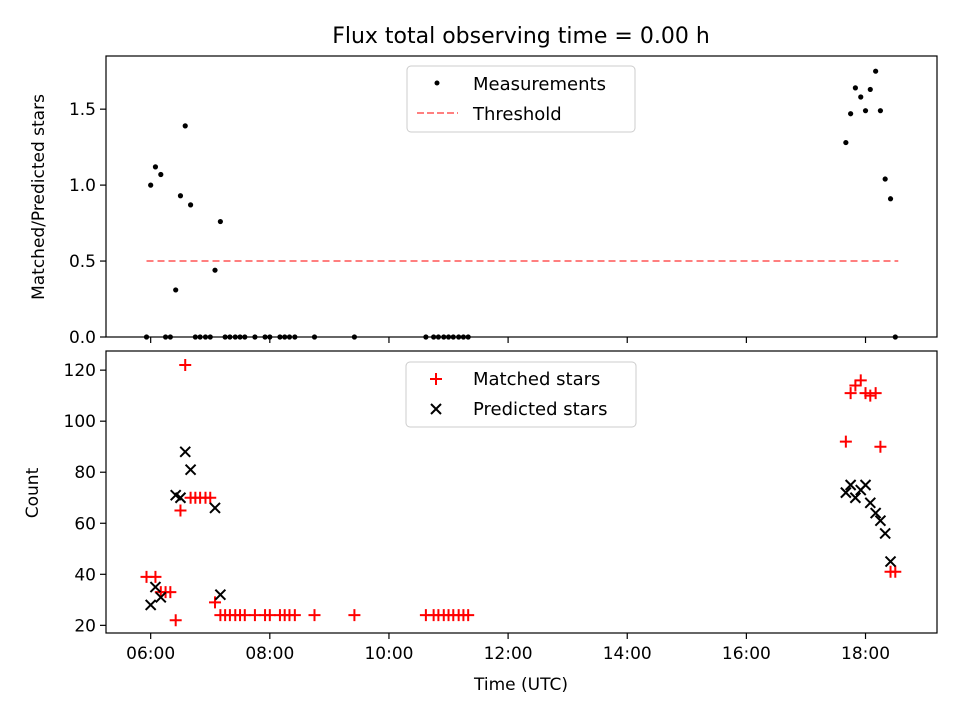 The image size is (960, 720). Describe the element at coordinates (82, 186) in the screenshot. I see `y-tick-label: 1.0` at that location.